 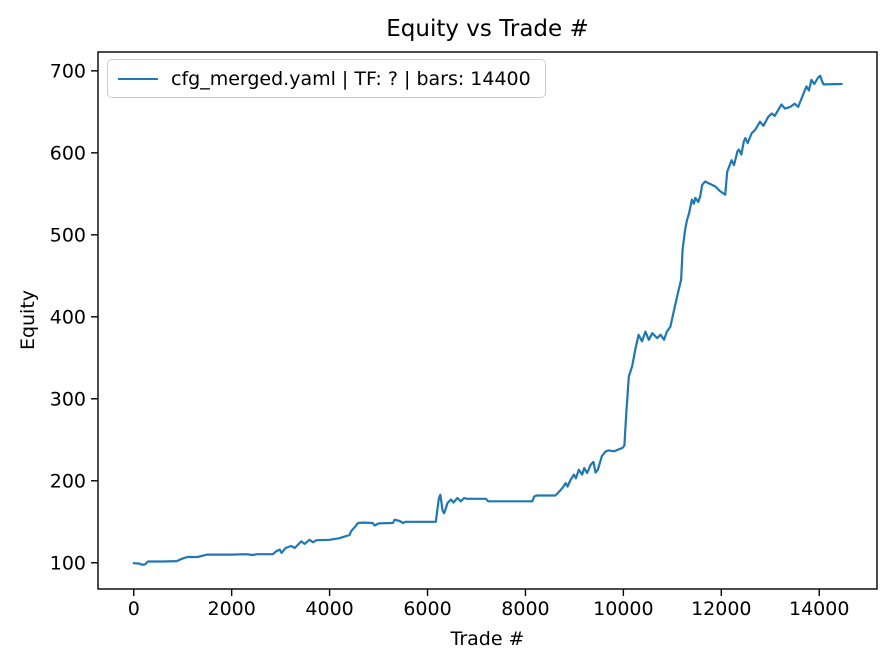 I want to click on legend: cfg_merged.yaml | TF: ? | bars: 14400, so click(x=326, y=78).